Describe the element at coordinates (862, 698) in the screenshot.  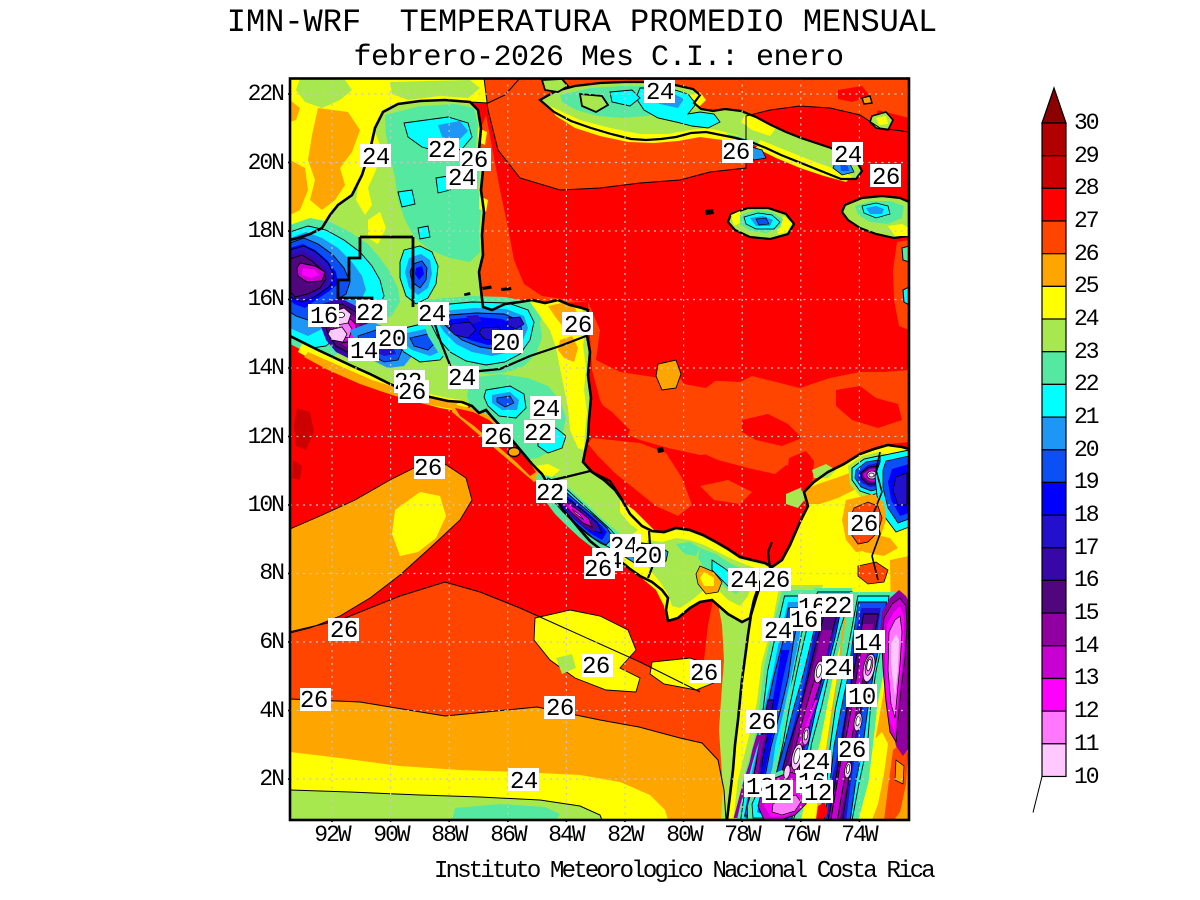
I see `svg-text: 10` at that location.